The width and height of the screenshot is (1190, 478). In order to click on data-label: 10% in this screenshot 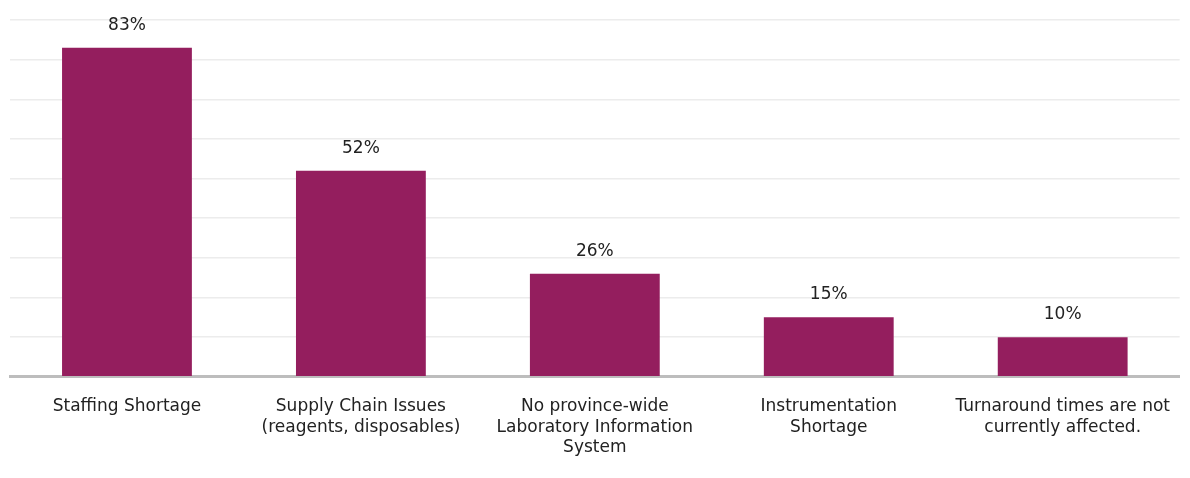, I will do `click(1062, 313)`.